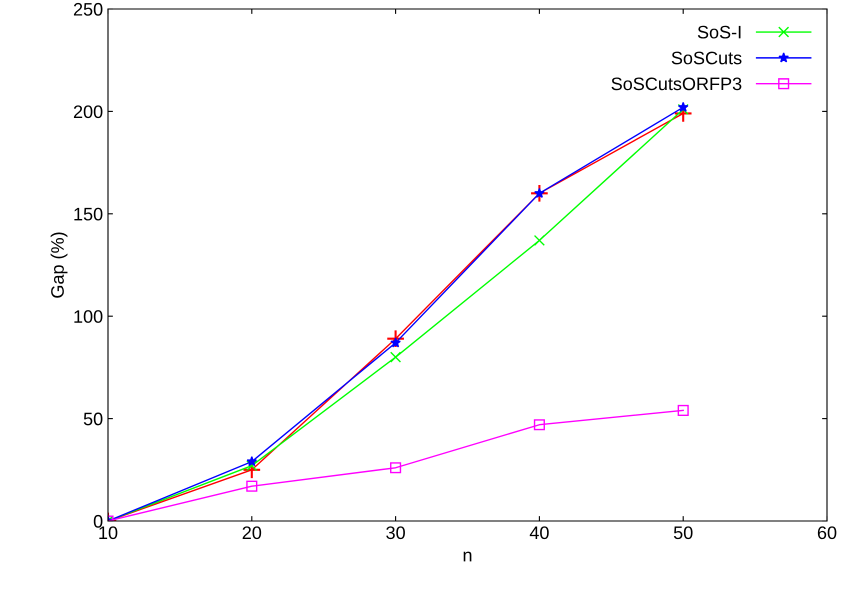  I want to click on legend-label: SoS-I, so click(719, 32).